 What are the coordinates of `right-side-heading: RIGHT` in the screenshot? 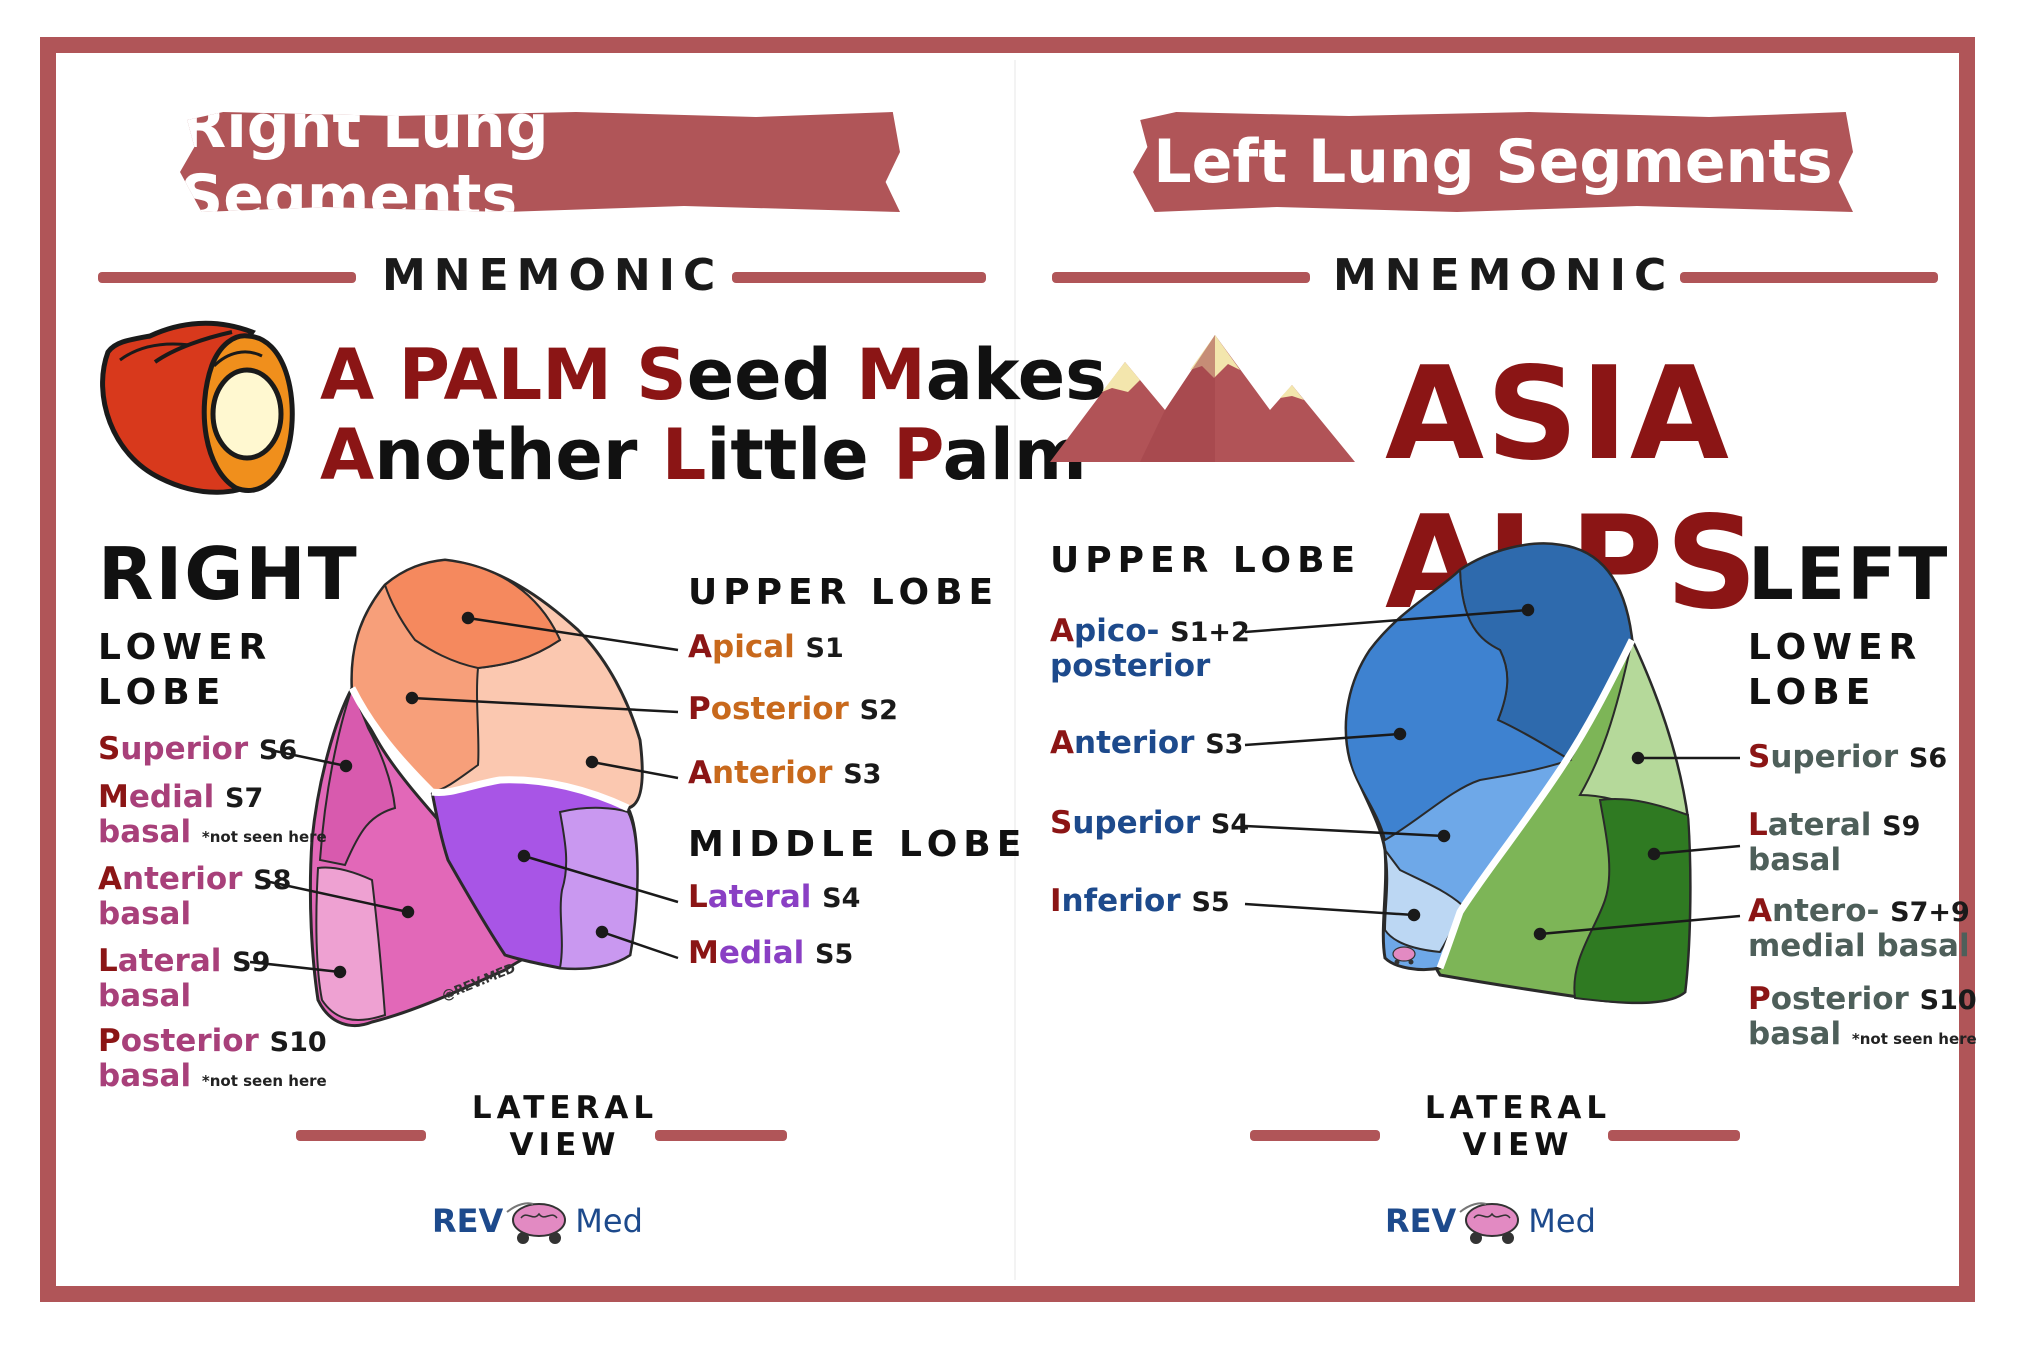 It's located at (228, 574).